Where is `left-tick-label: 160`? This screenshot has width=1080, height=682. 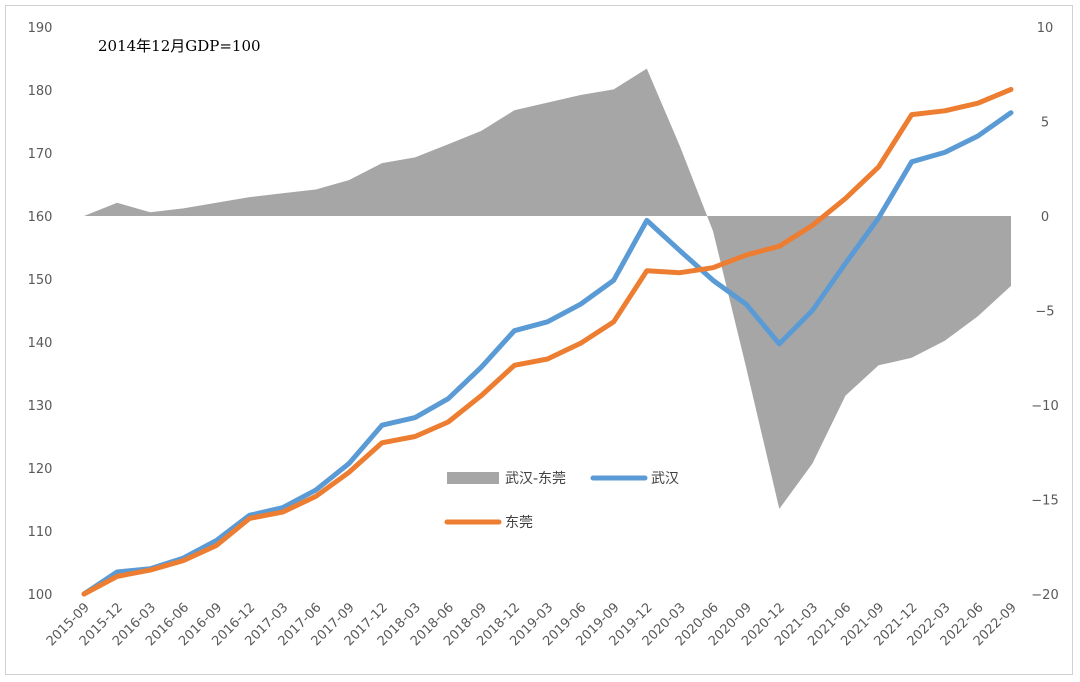 left-tick-label: 160 is located at coordinates (40, 217).